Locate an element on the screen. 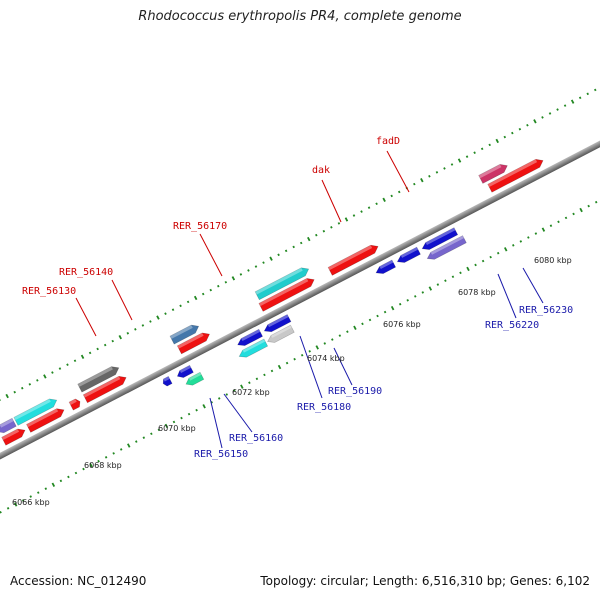  gene-label-rer56140: RER_56140 is located at coordinates (86, 272).